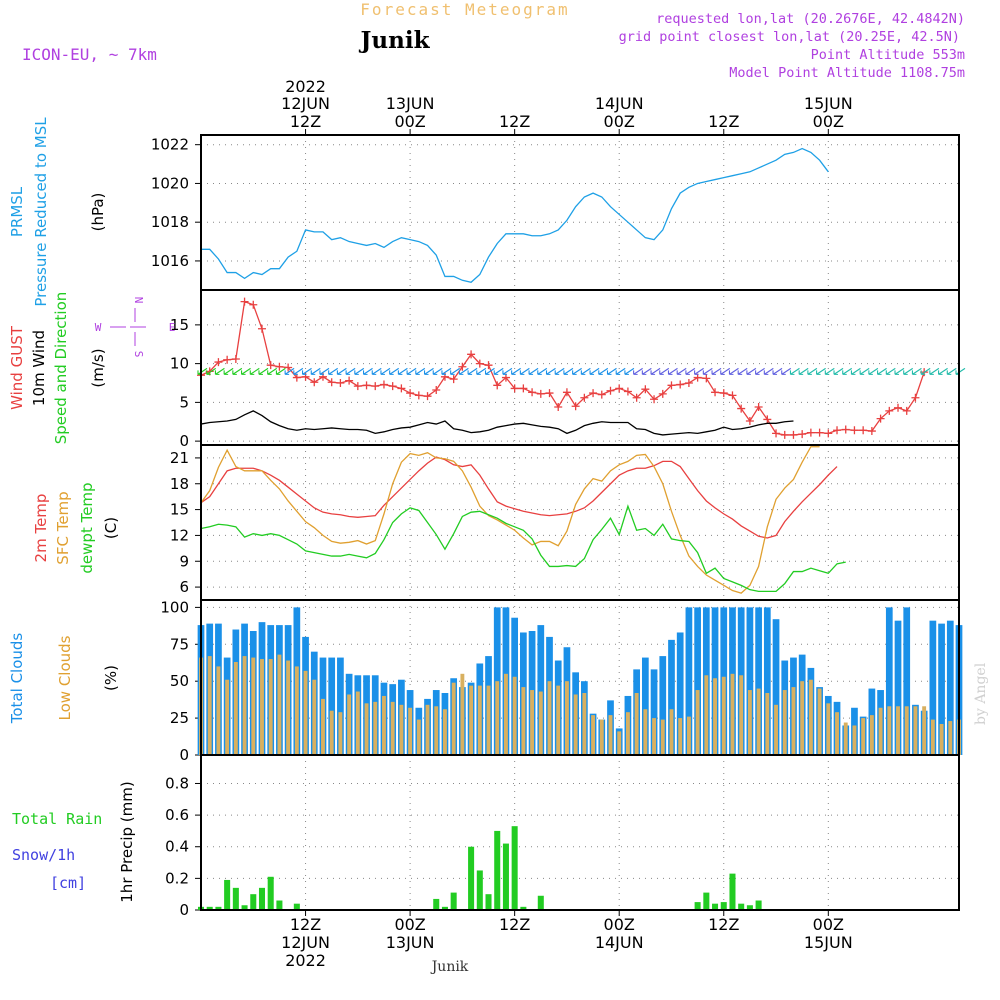 The height and width of the screenshot is (1000, 1000). I want to click on top-axis-date: 14JUN, so click(619, 103).